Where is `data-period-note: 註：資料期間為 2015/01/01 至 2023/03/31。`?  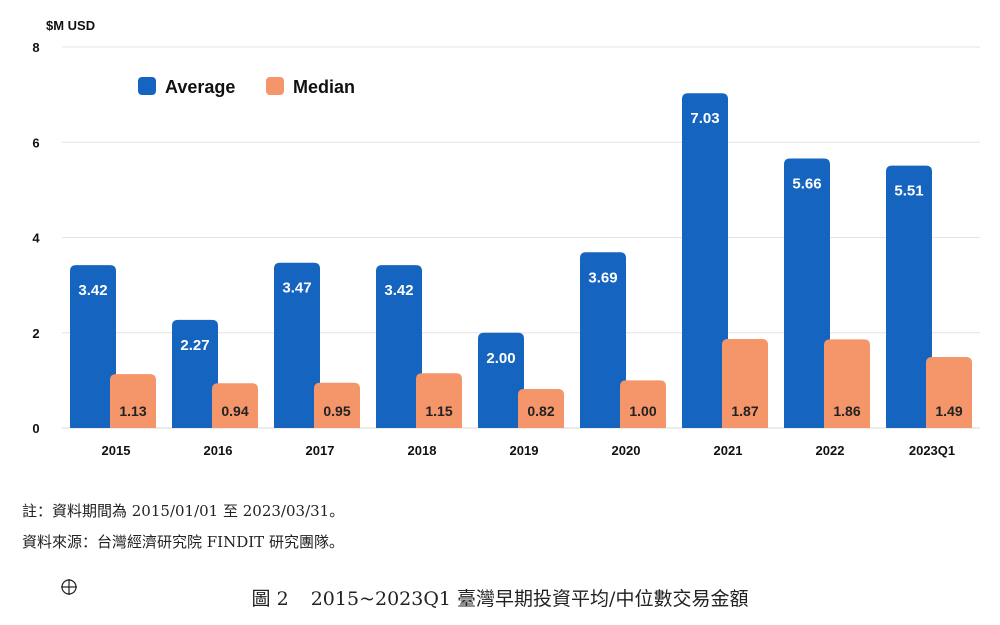
data-period-note: 註：資料期間為 2015/01/01 至 2023/03/31。 is located at coordinates (183, 511).